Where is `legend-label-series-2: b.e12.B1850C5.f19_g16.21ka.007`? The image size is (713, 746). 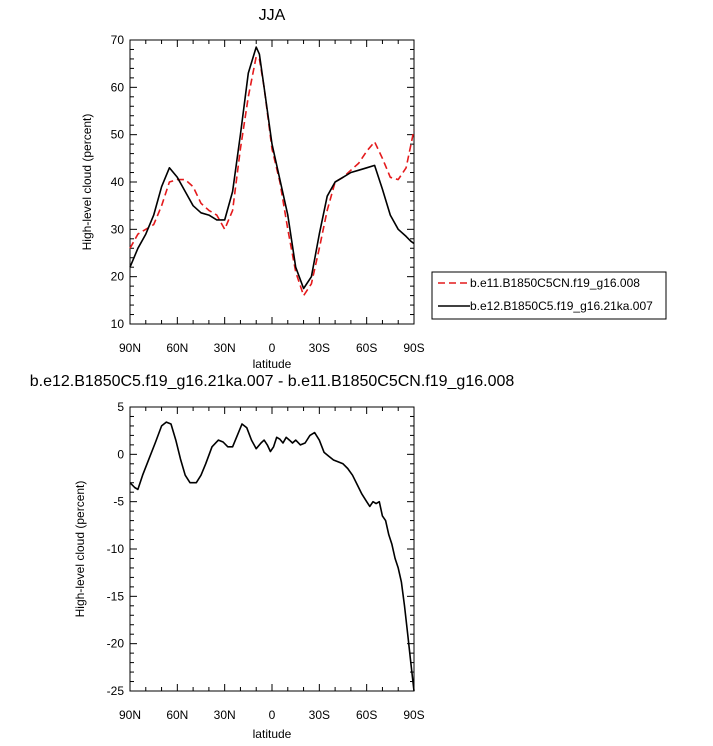
legend-label-series-2: b.e12.B1850C5.f19_g16.21ka.007 is located at coordinates (561, 306).